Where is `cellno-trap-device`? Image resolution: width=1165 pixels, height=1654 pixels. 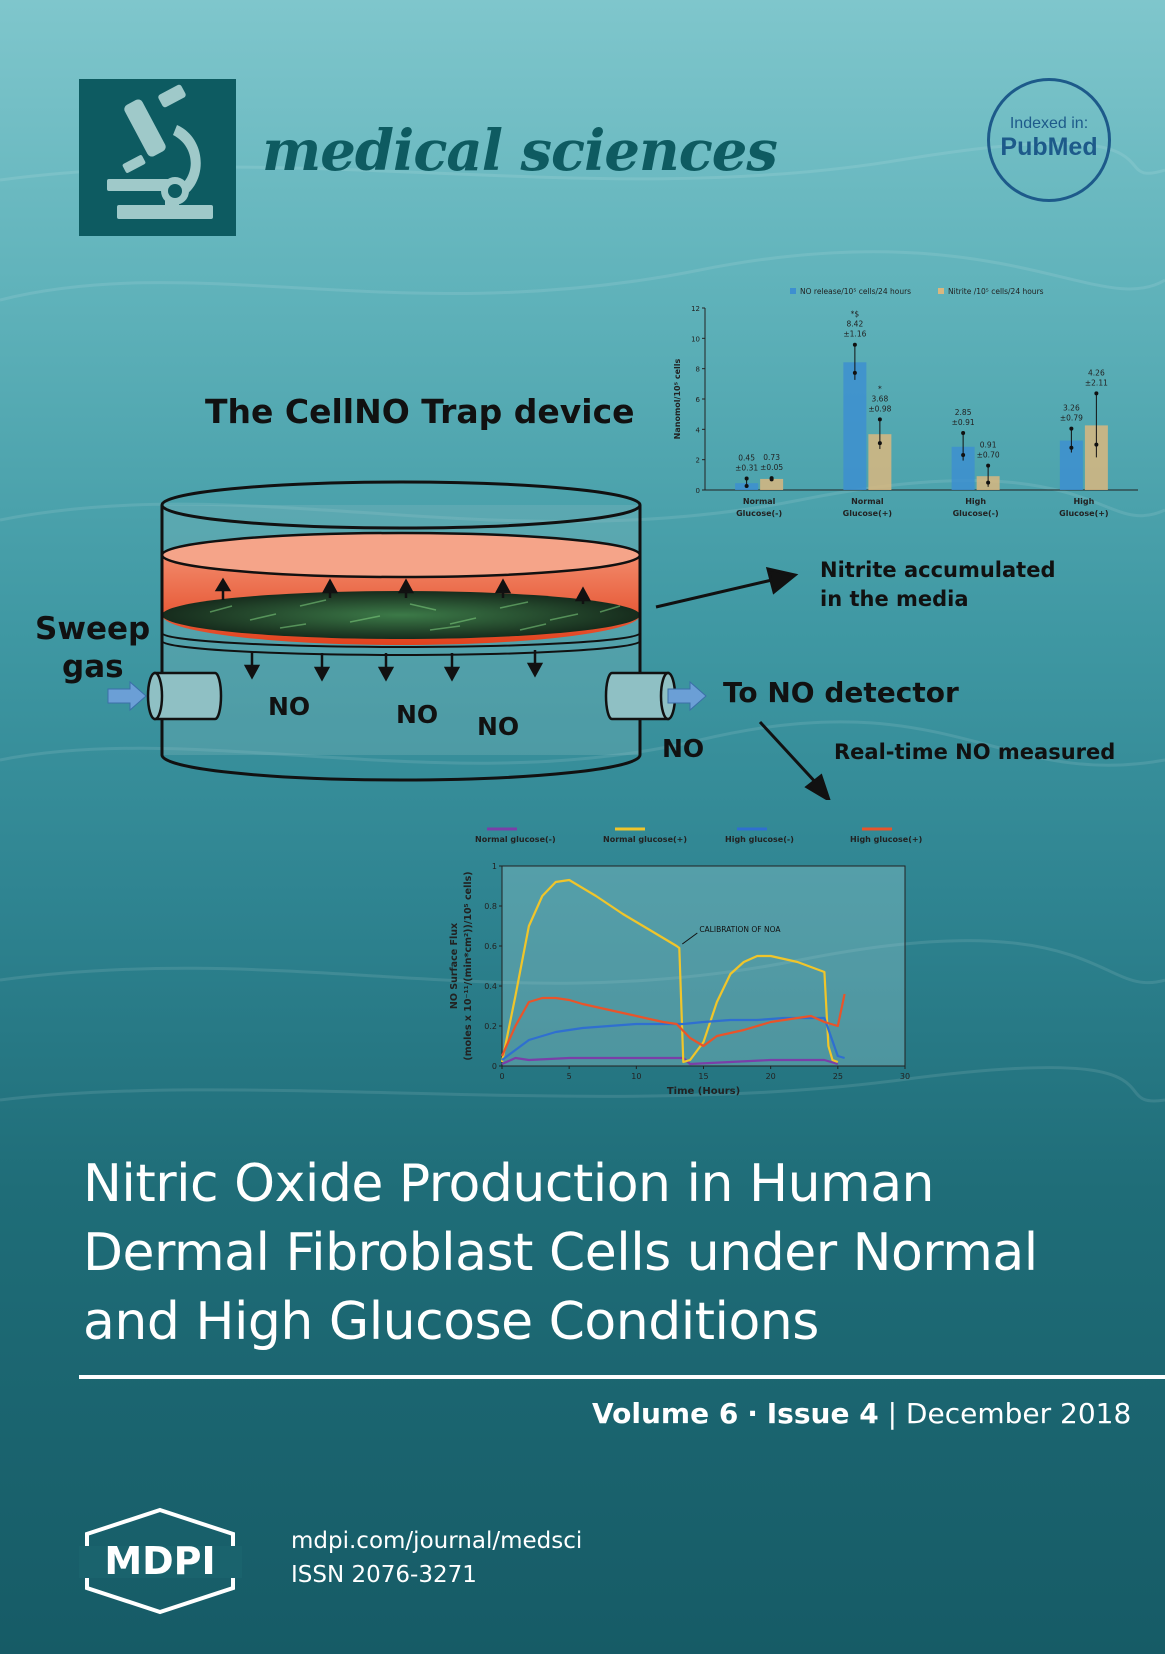 cellno-trap-device is located at coordinates (469, 640).